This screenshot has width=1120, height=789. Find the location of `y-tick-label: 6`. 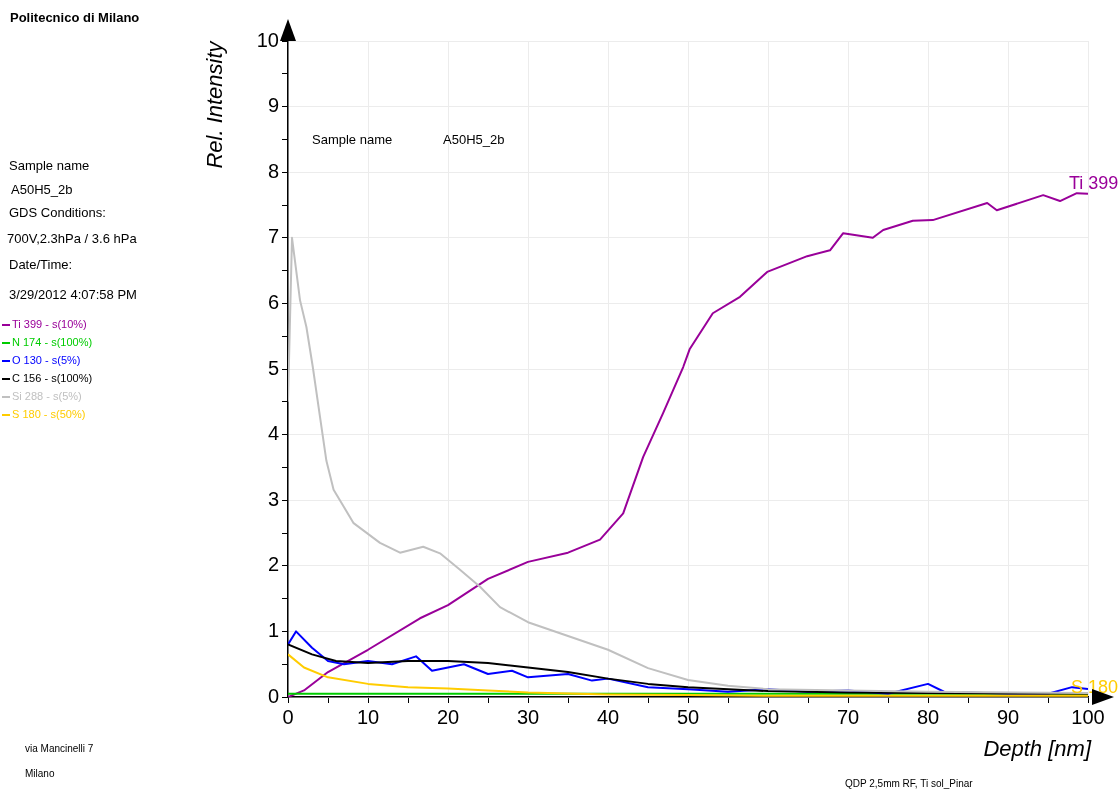

y-tick-label: 6 is located at coordinates (273, 301).